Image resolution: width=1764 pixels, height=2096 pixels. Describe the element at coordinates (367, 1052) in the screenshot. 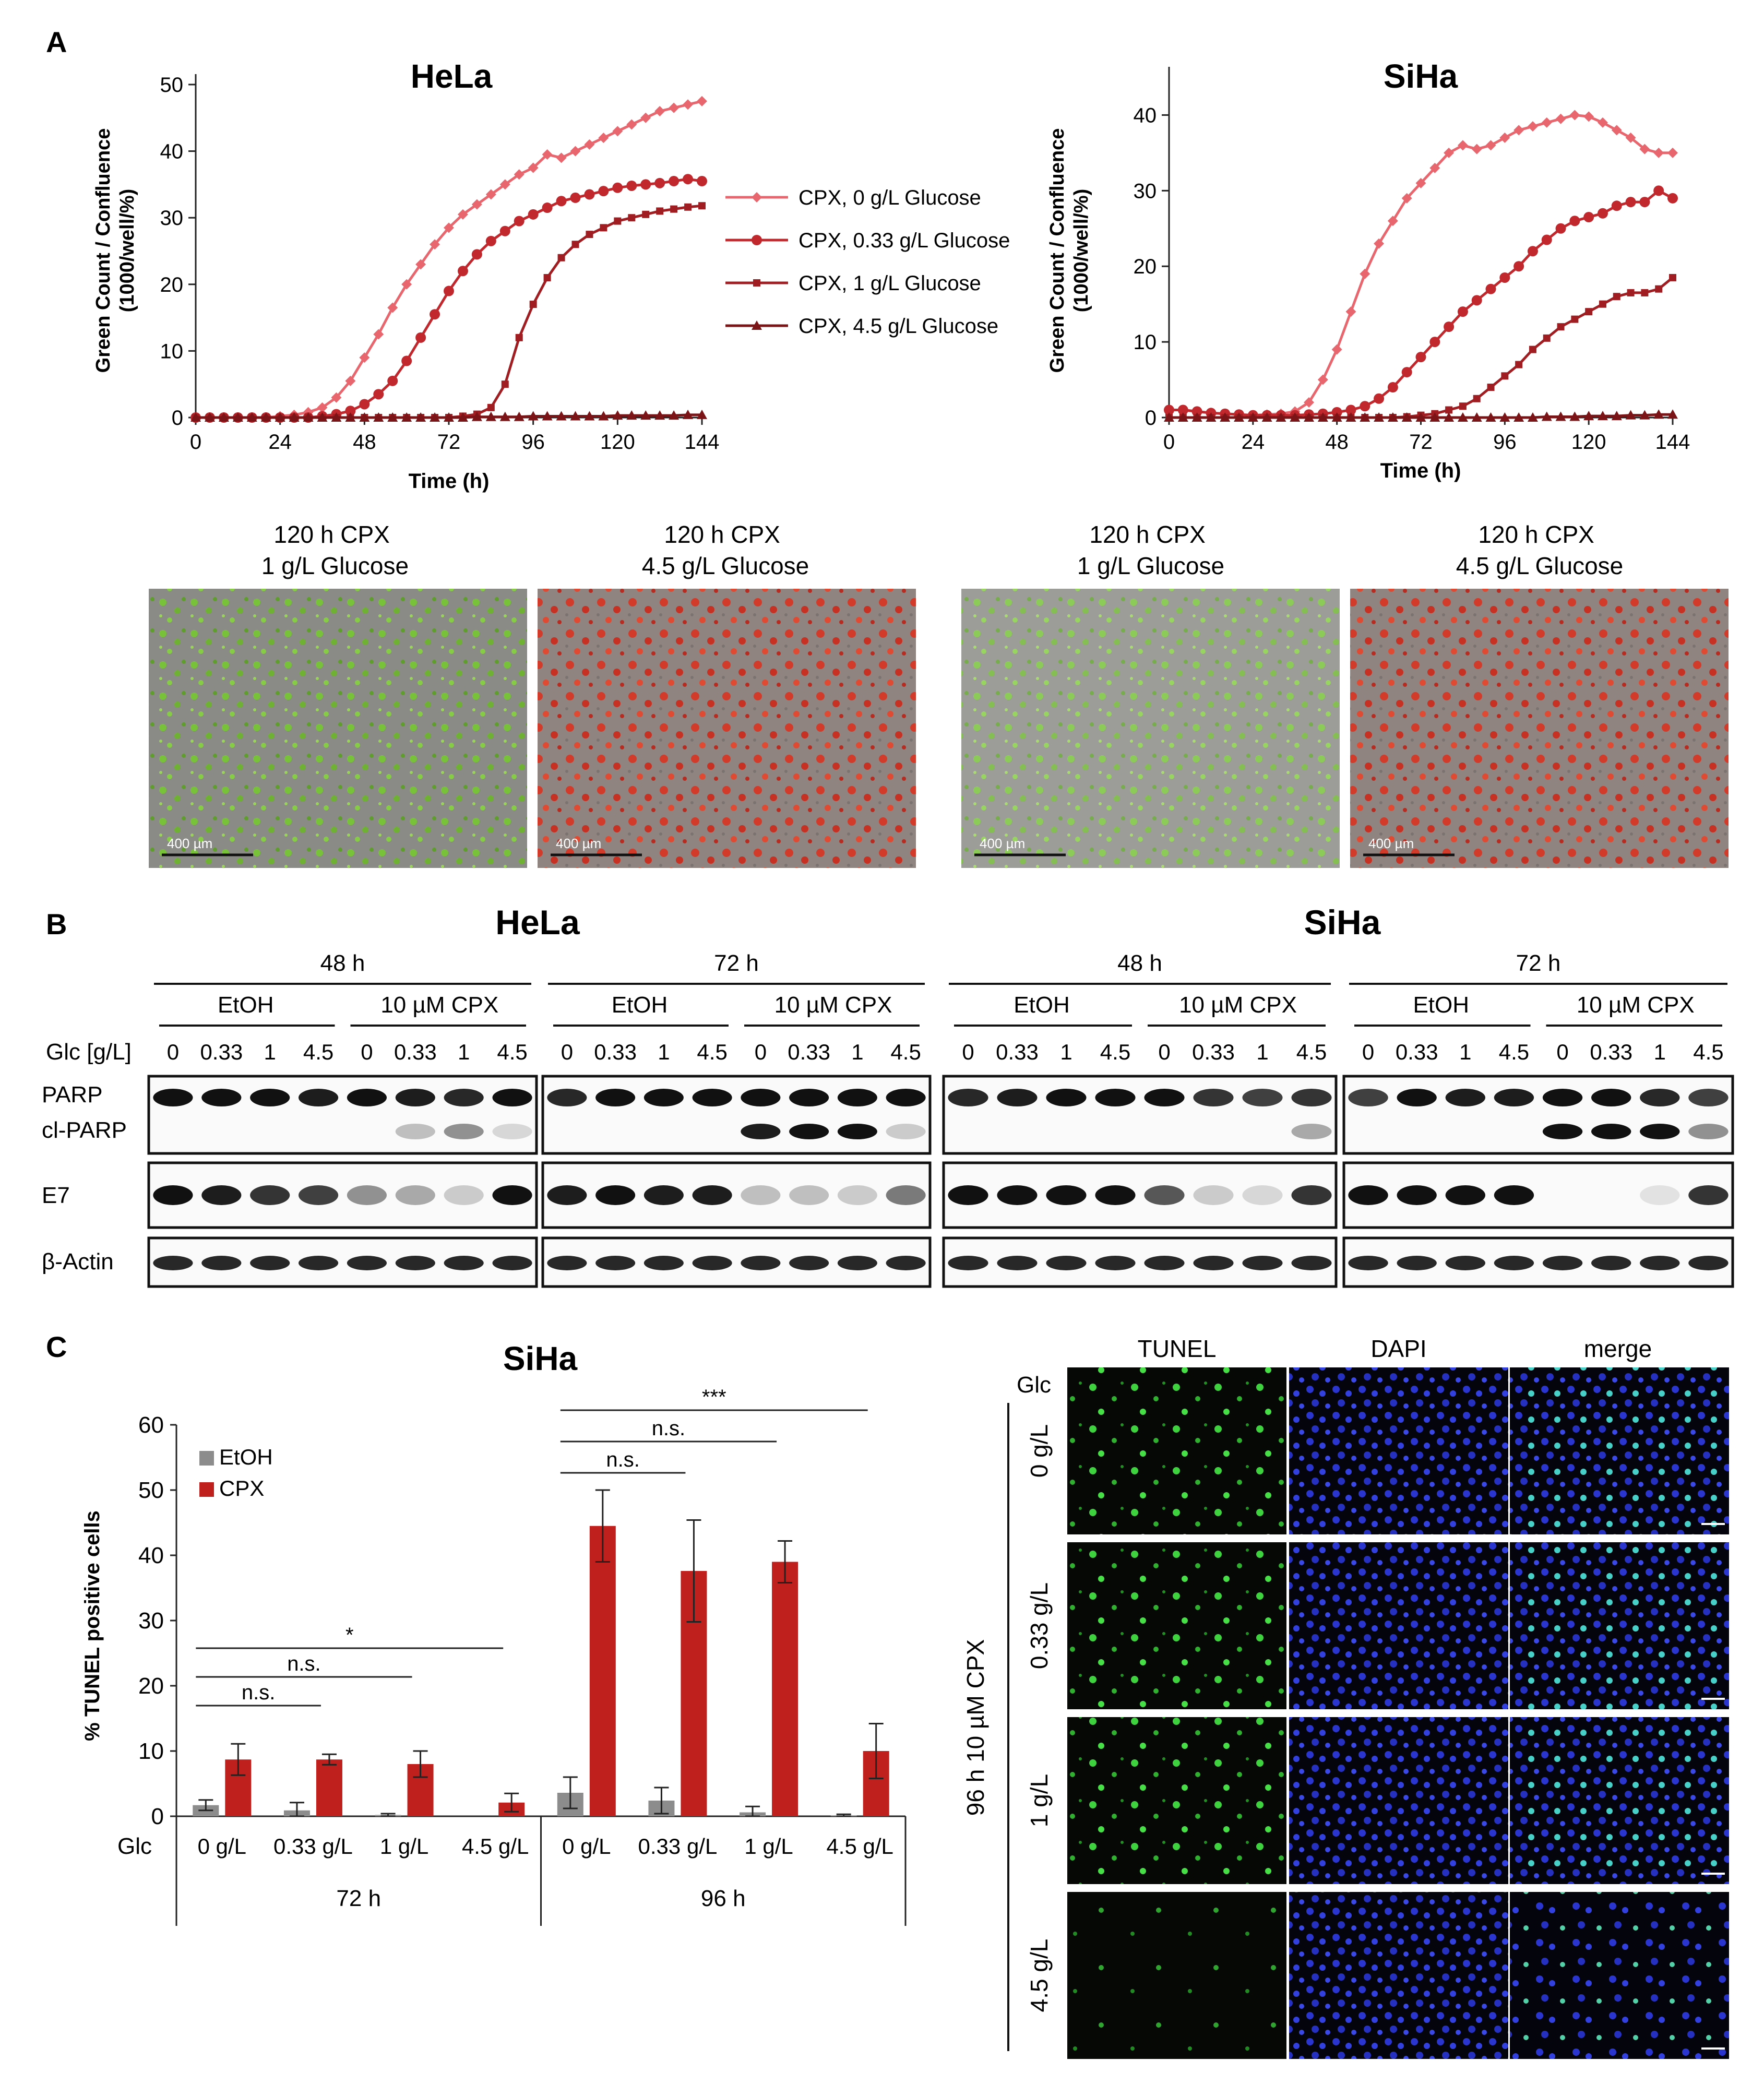

I see `lane-label: 0` at that location.